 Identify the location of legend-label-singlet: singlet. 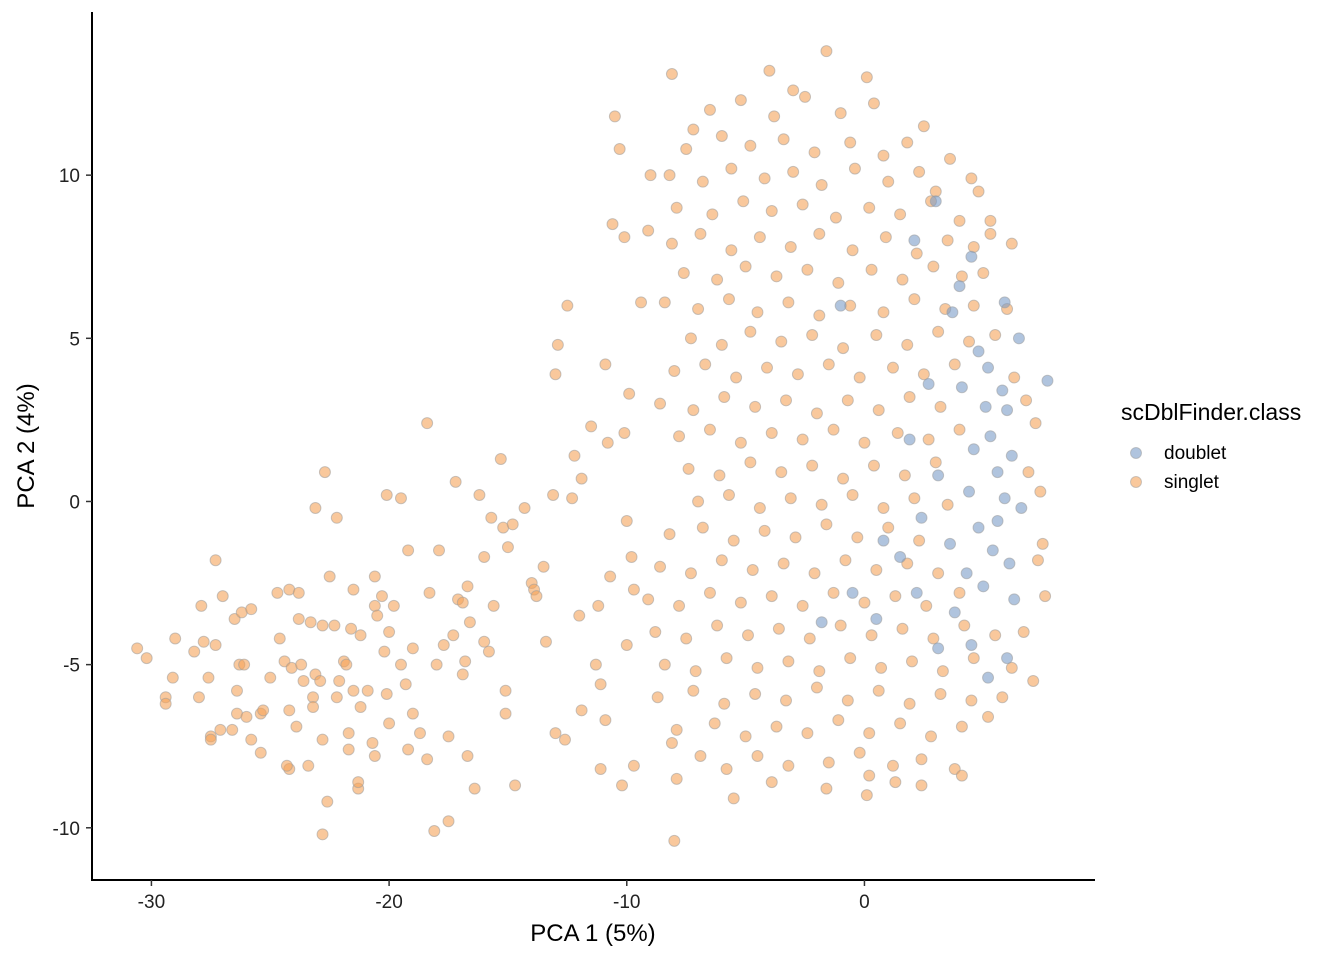
(1192, 482).